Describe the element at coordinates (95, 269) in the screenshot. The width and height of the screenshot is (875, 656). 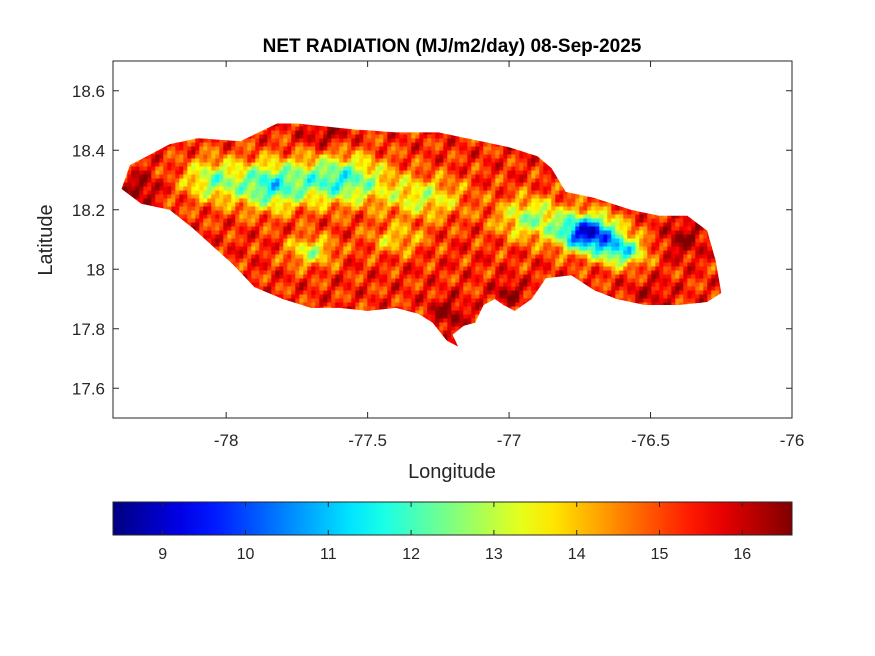
I see `y-tick-label: 18` at that location.